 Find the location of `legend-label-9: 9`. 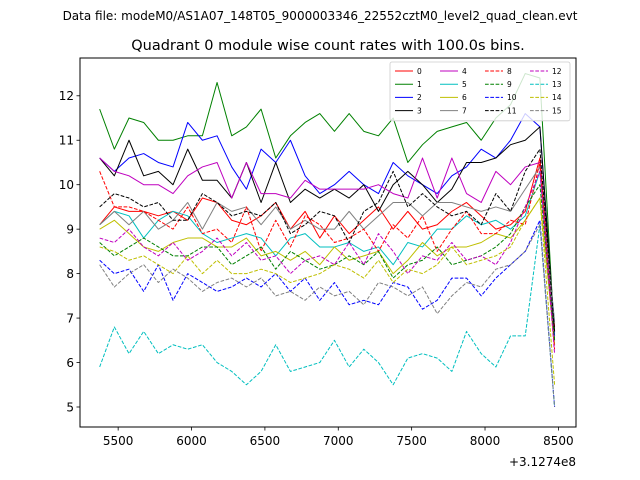

legend-label-9: 9 is located at coordinates (509, 84).